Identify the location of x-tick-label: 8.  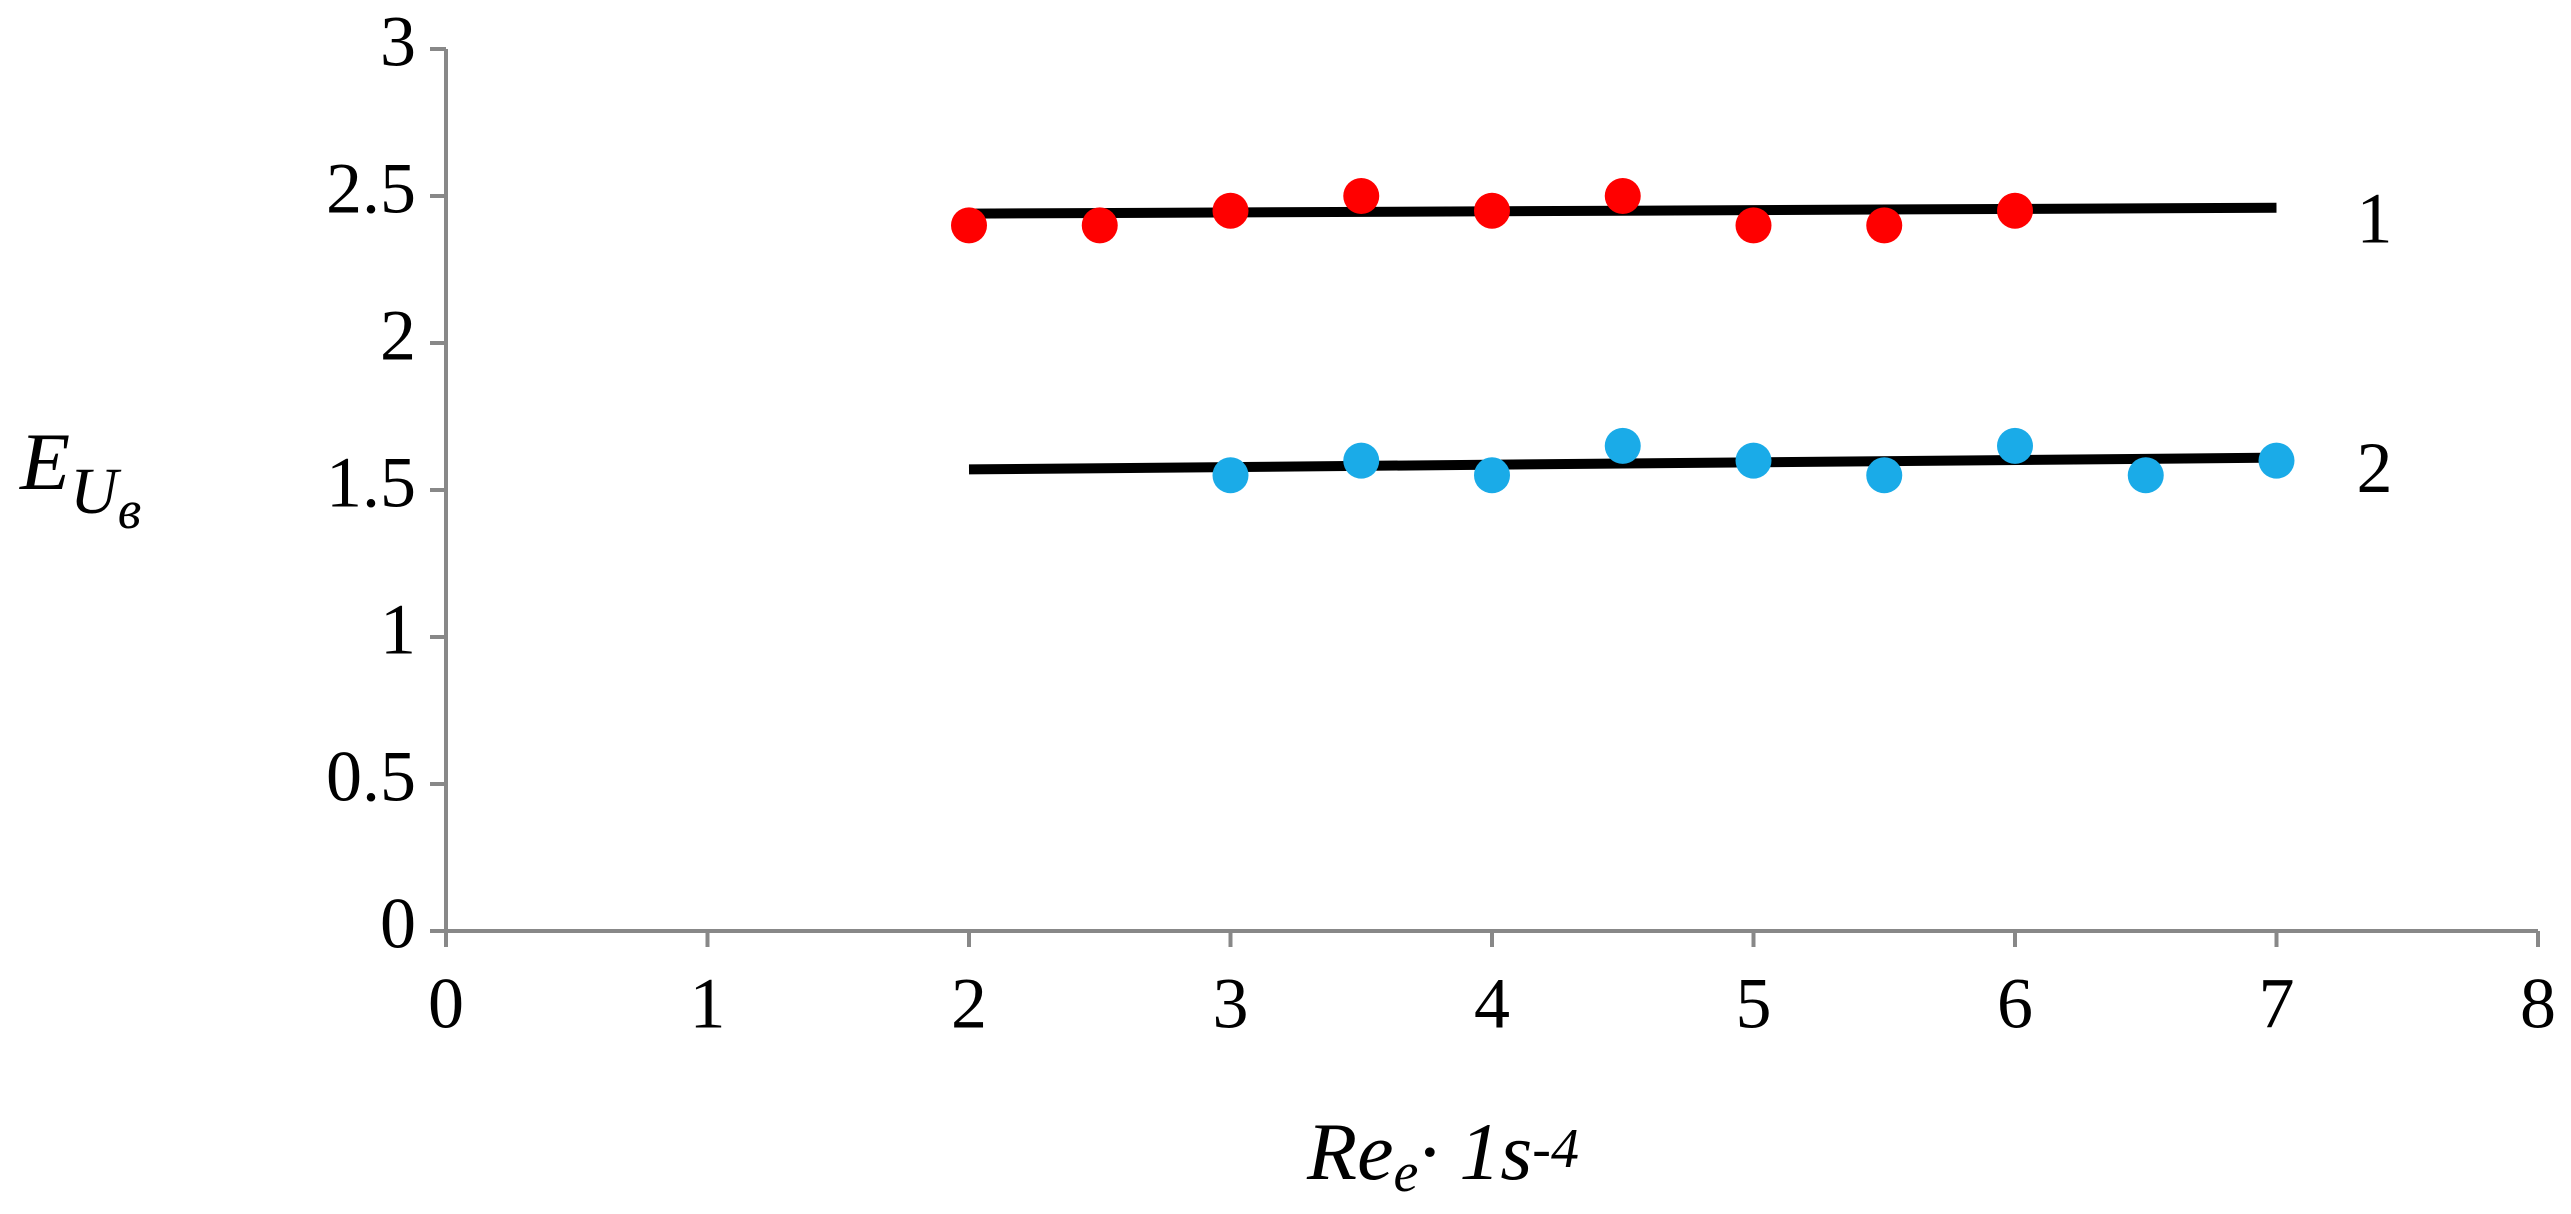
(2538, 1004).